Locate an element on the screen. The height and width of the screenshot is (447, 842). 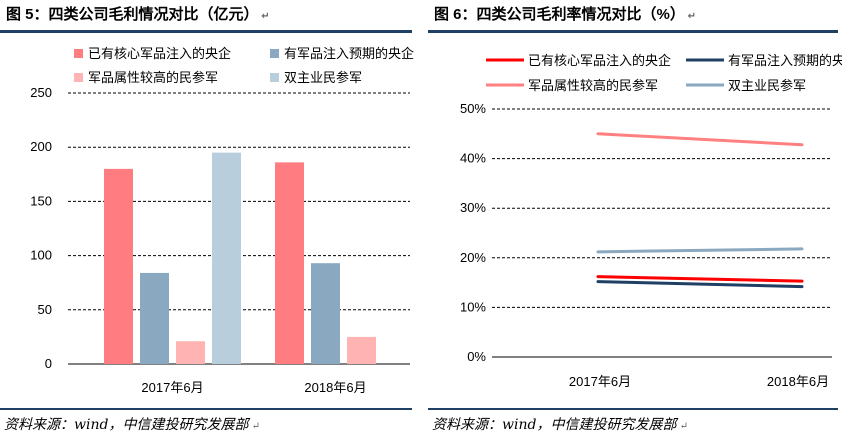
y-tick-label: 150 is located at coordinates (41, 200).